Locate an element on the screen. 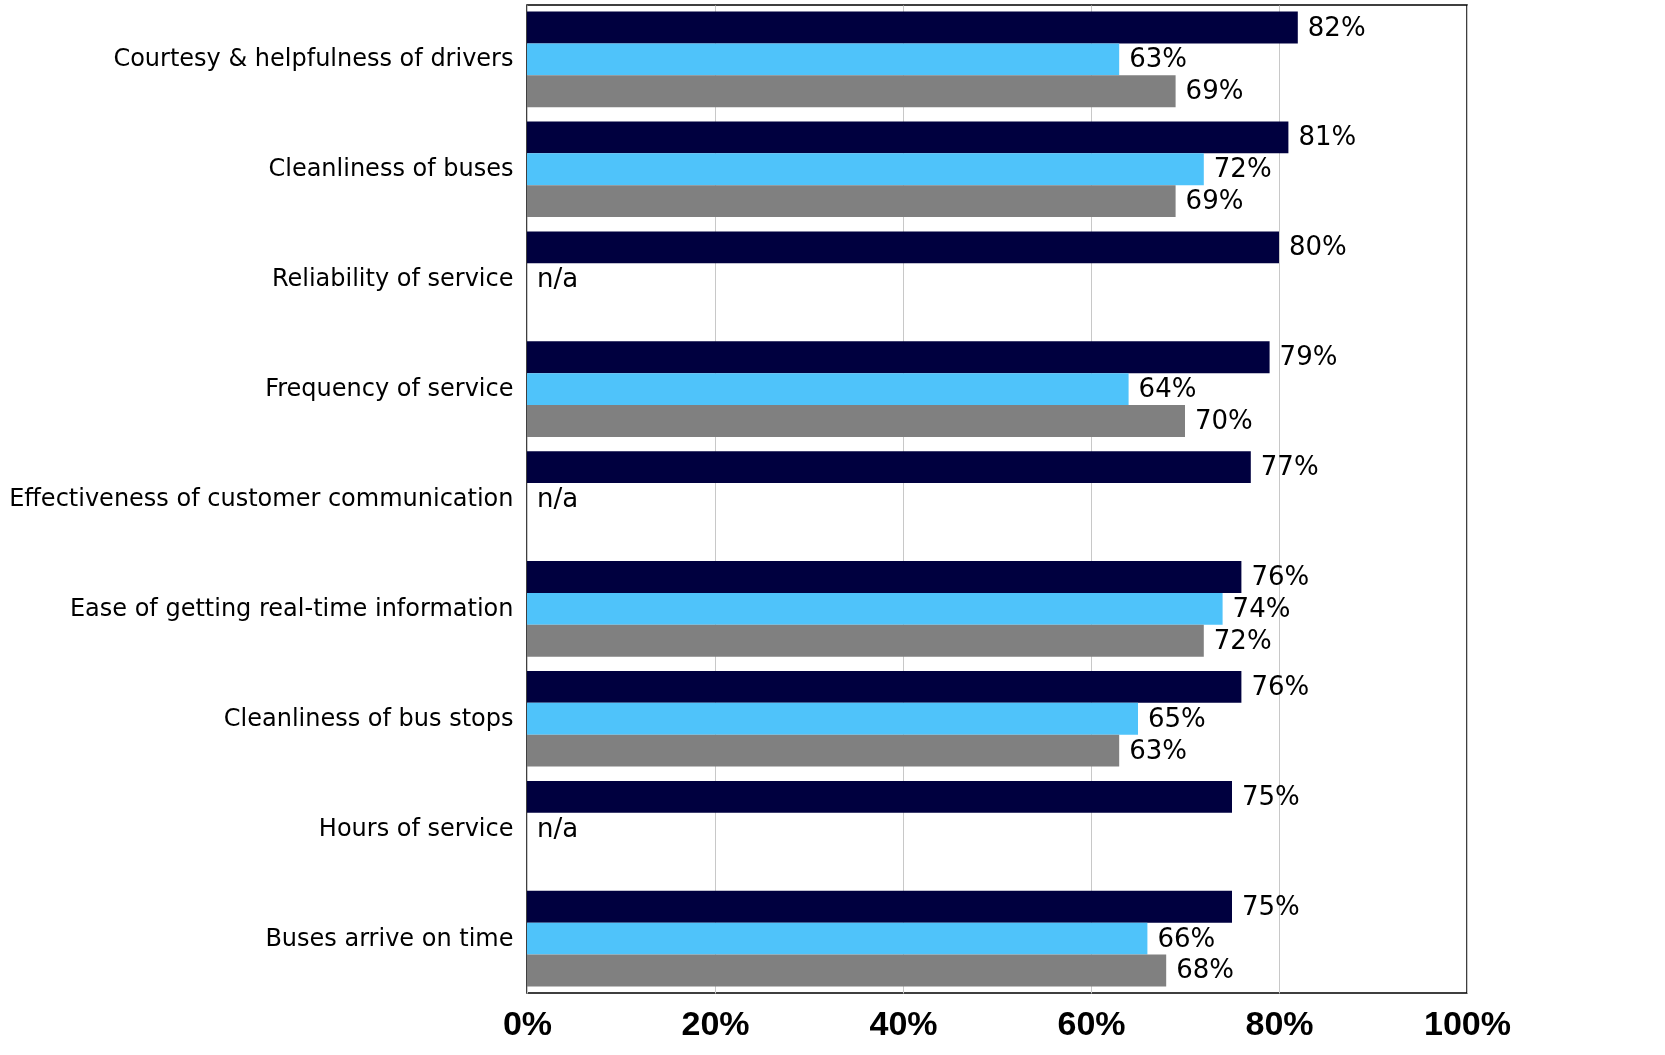 The height and width of the screenshot is (1055, 1665). data-label: 64% is located at coordinates (1167, 388).